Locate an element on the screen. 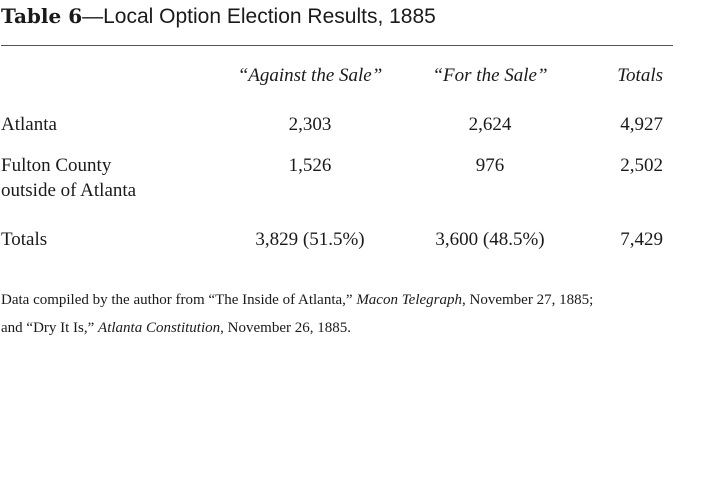 This screenshot has width=708, height=481. note-text: , November 26, 1885. is located at coordinates (285, 328).